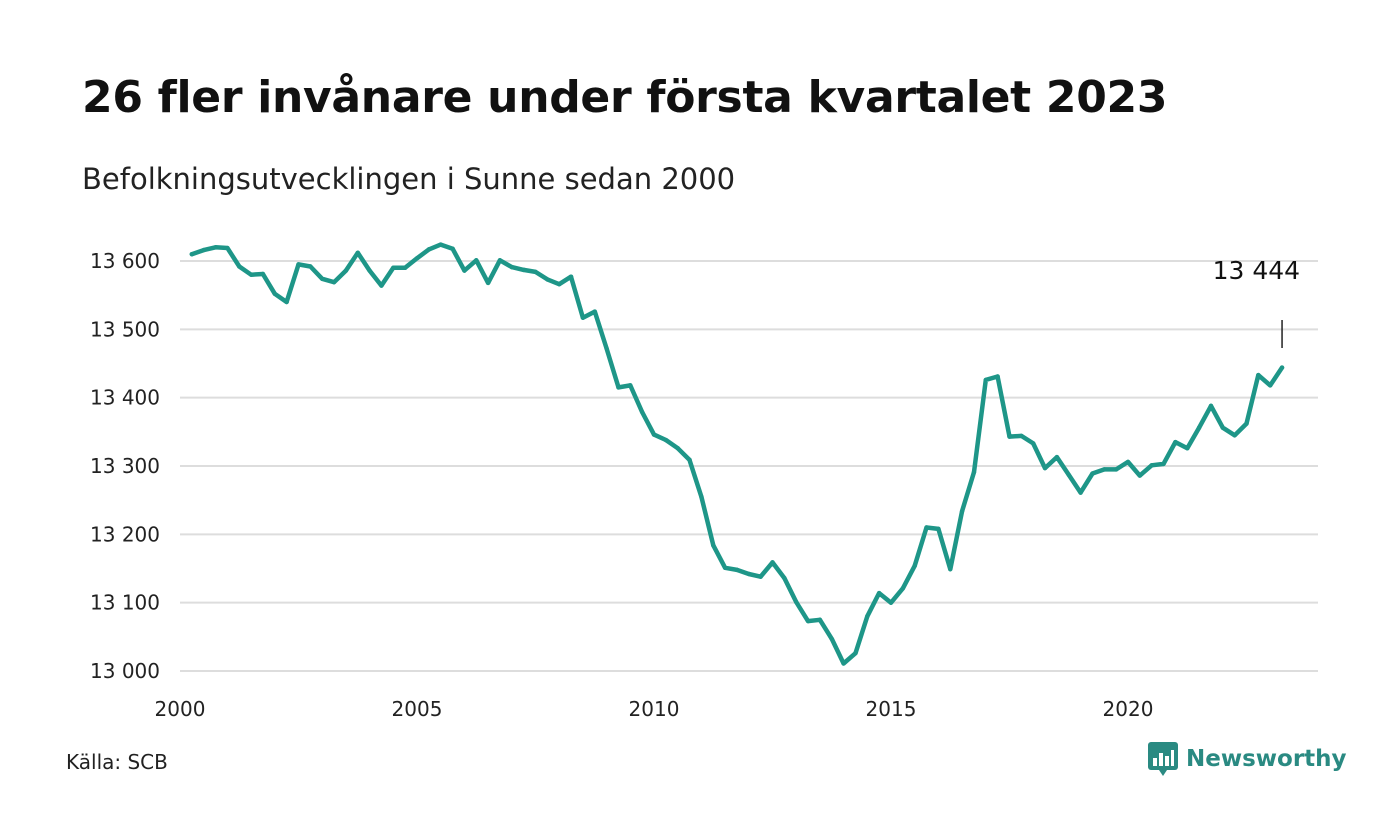 This screenshot has width=1400, height=840. Describe the element at coordinates (417, 709) in the screenshot. I see `x-tick-label: 2005` at that location.